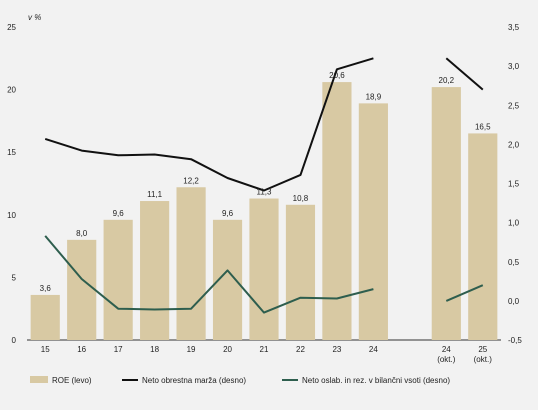 This screenshot has height=410, width=538. I want to click on y-right-tick-label: 2,5, so click(514, 105).